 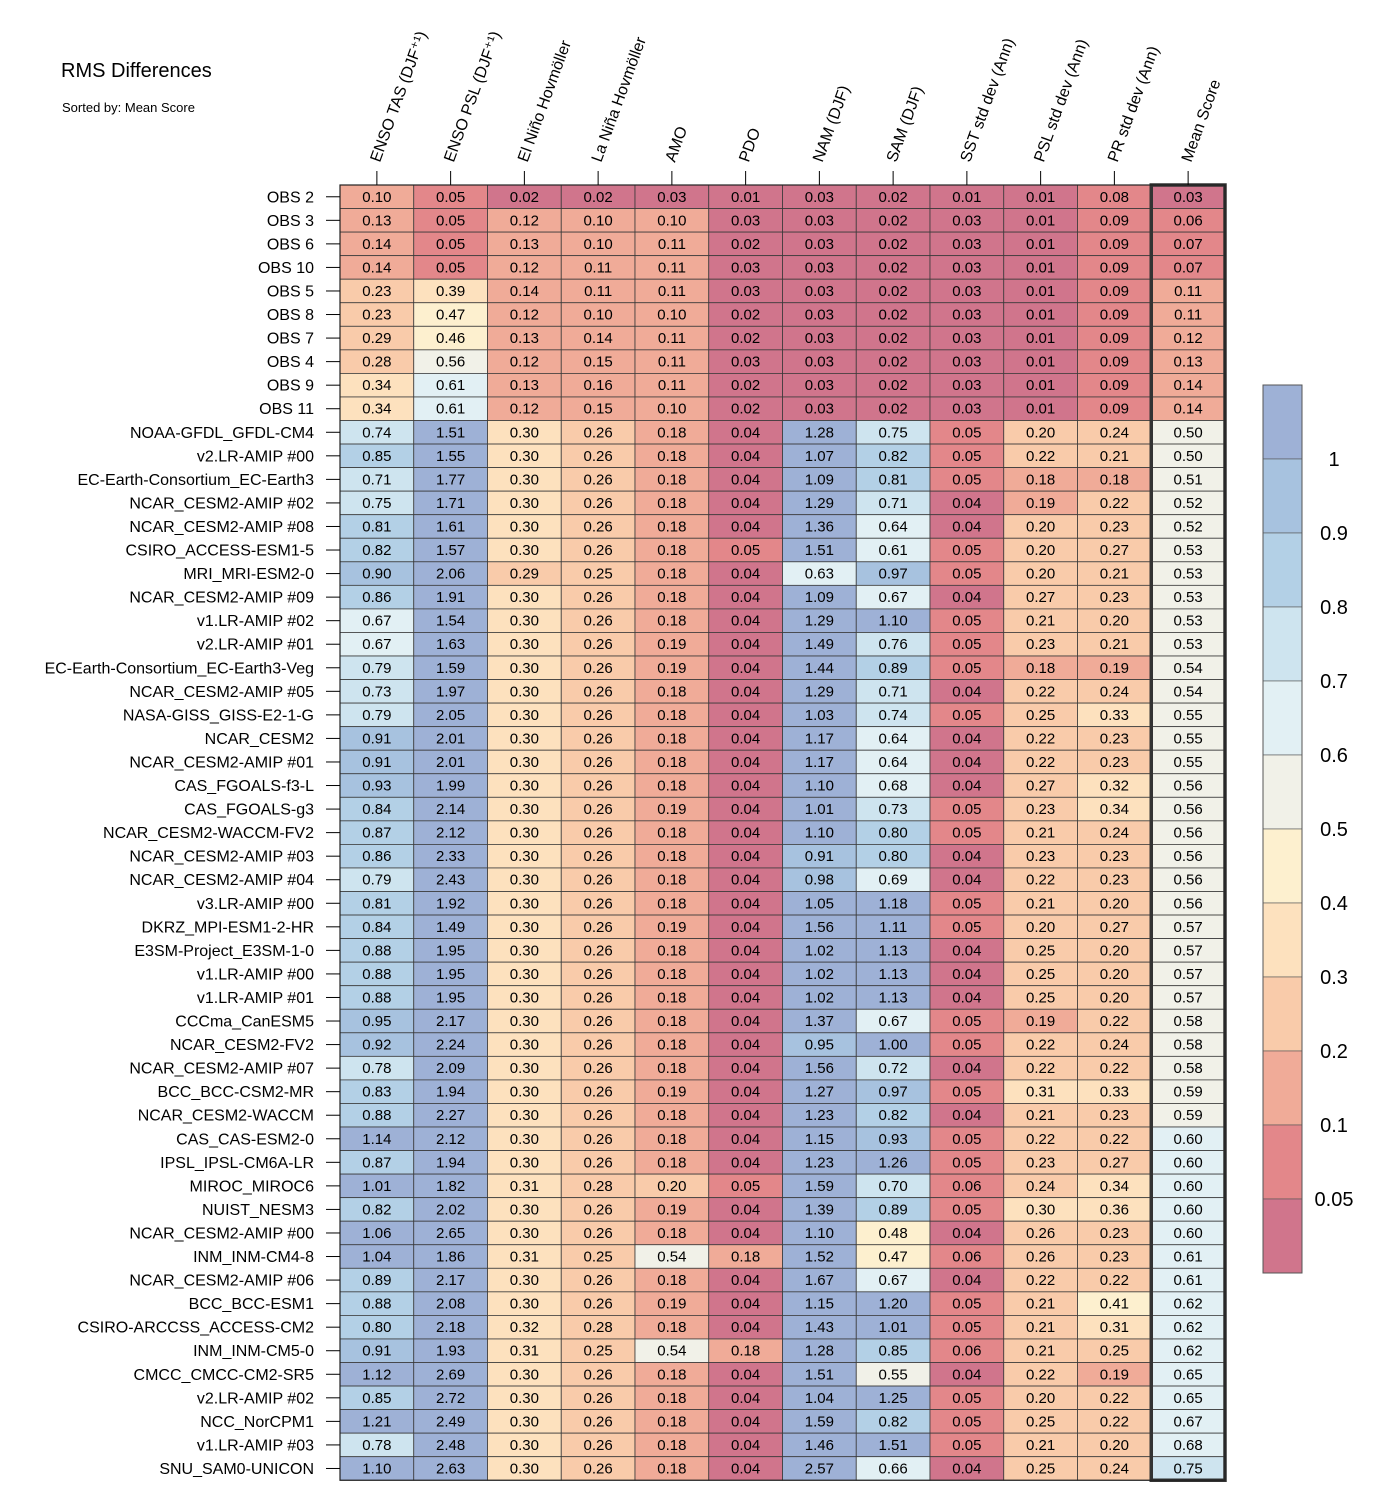 I want to click on cell-value-label: 1.18, so click(x=893, y=903).